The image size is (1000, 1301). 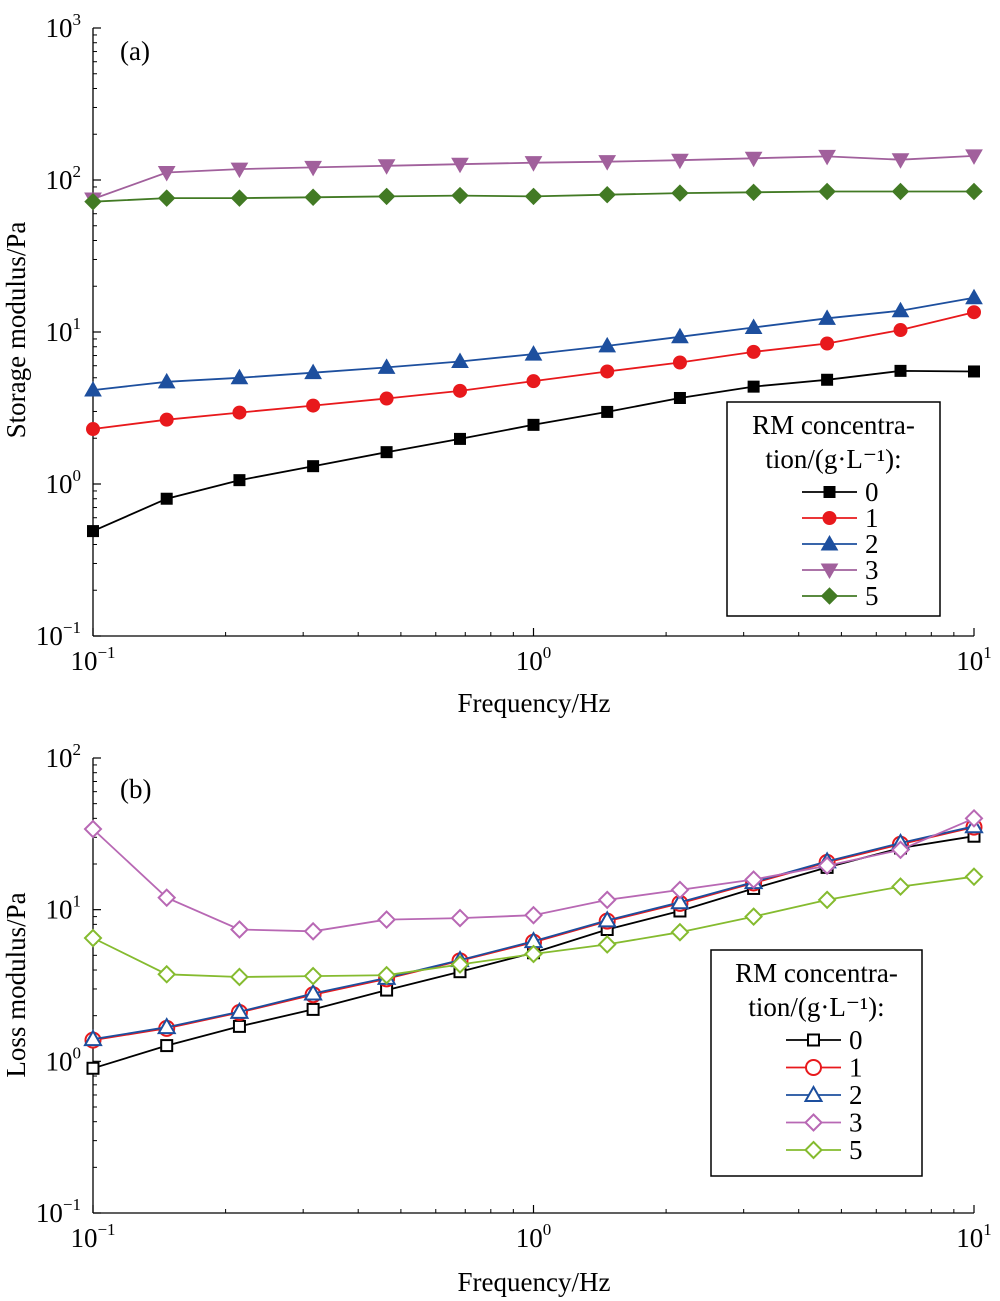 What do you see at coordinates (840, 544) in the screenshot?
I see `legend-item-2: 2` at bounding box center [840, 544].